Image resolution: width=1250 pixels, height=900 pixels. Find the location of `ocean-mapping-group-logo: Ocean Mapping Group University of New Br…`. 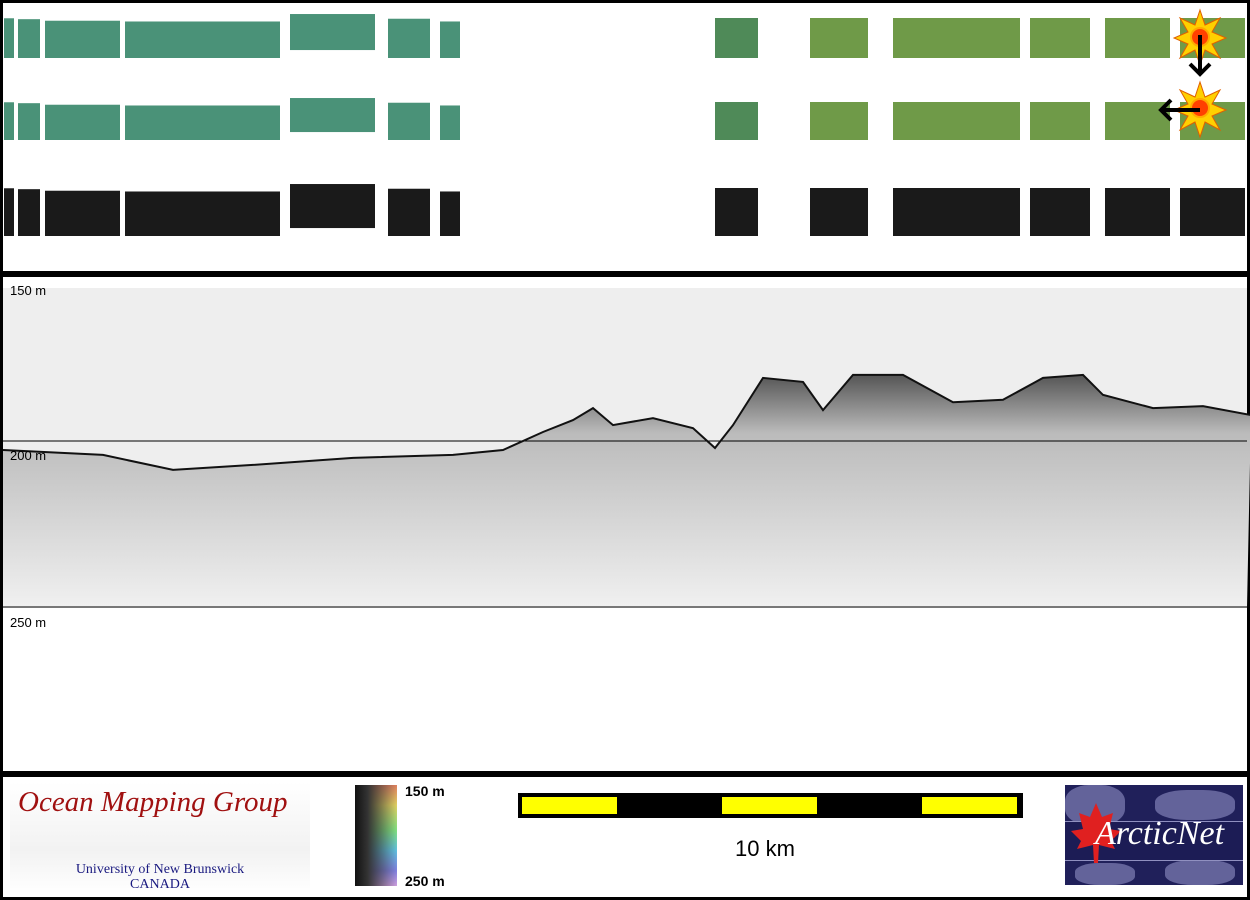

ocean-mapping-group-logo: Ocean Mapping Group University of New Br… is located at coordinates (160, 838).